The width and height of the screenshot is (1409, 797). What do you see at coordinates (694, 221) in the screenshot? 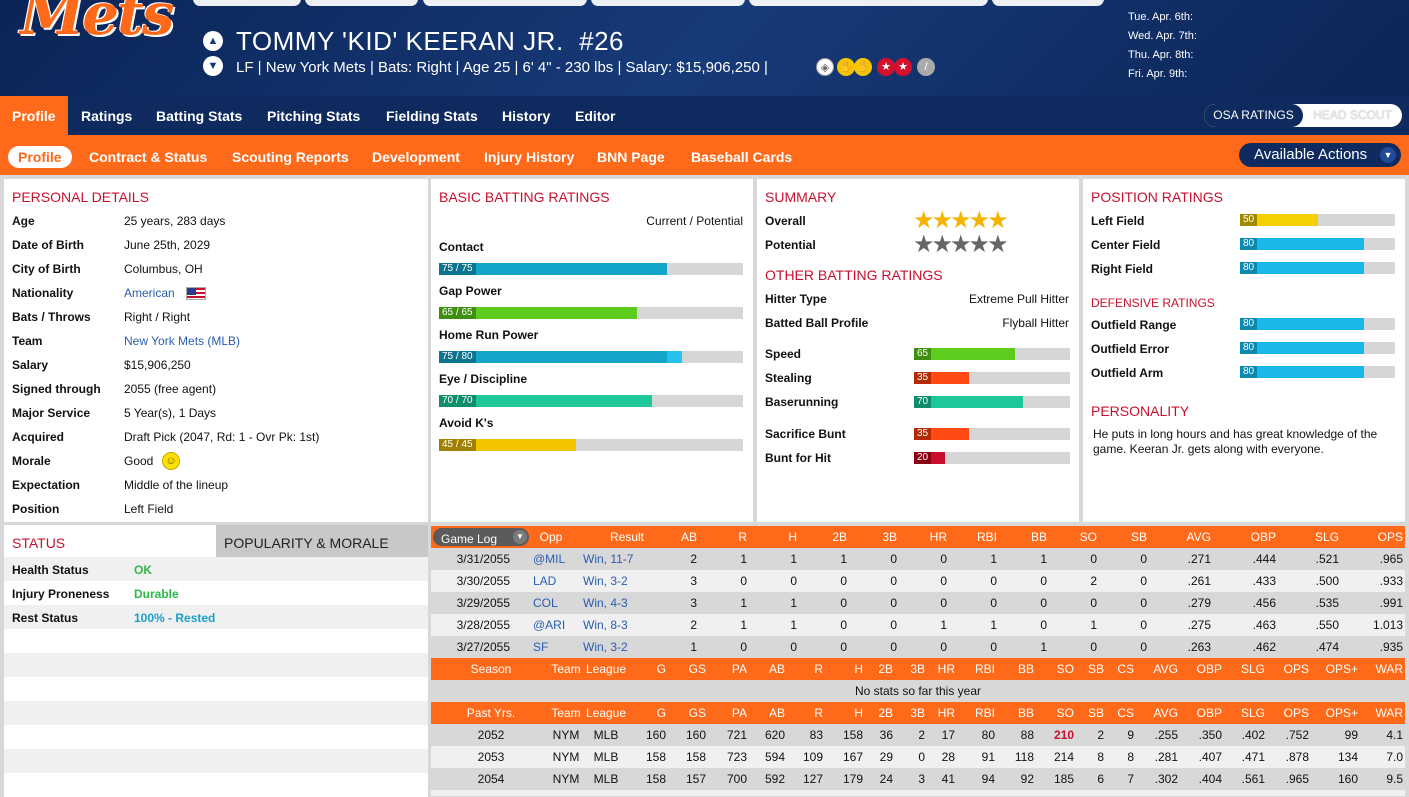
I see `current-potential-label: Current / Potential` at bounding box center [694, 221].